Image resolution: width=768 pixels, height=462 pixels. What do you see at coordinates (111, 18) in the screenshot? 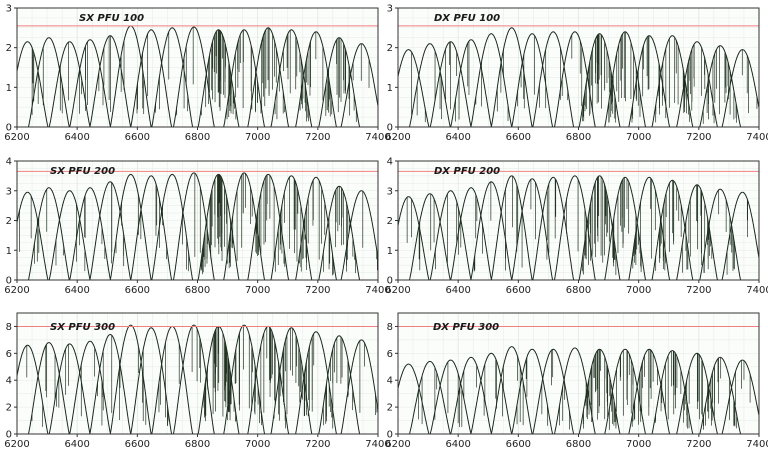
I see `panel-title: SX PFU 100` at bounding box center [111, 18].